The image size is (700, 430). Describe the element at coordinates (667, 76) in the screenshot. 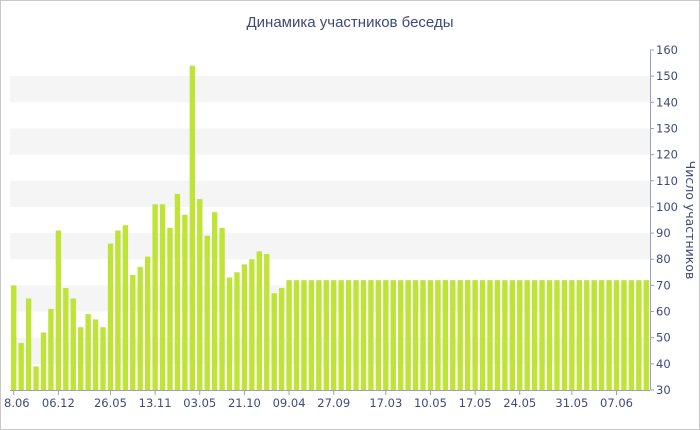

I see `y-tick-label: 150` at that location.